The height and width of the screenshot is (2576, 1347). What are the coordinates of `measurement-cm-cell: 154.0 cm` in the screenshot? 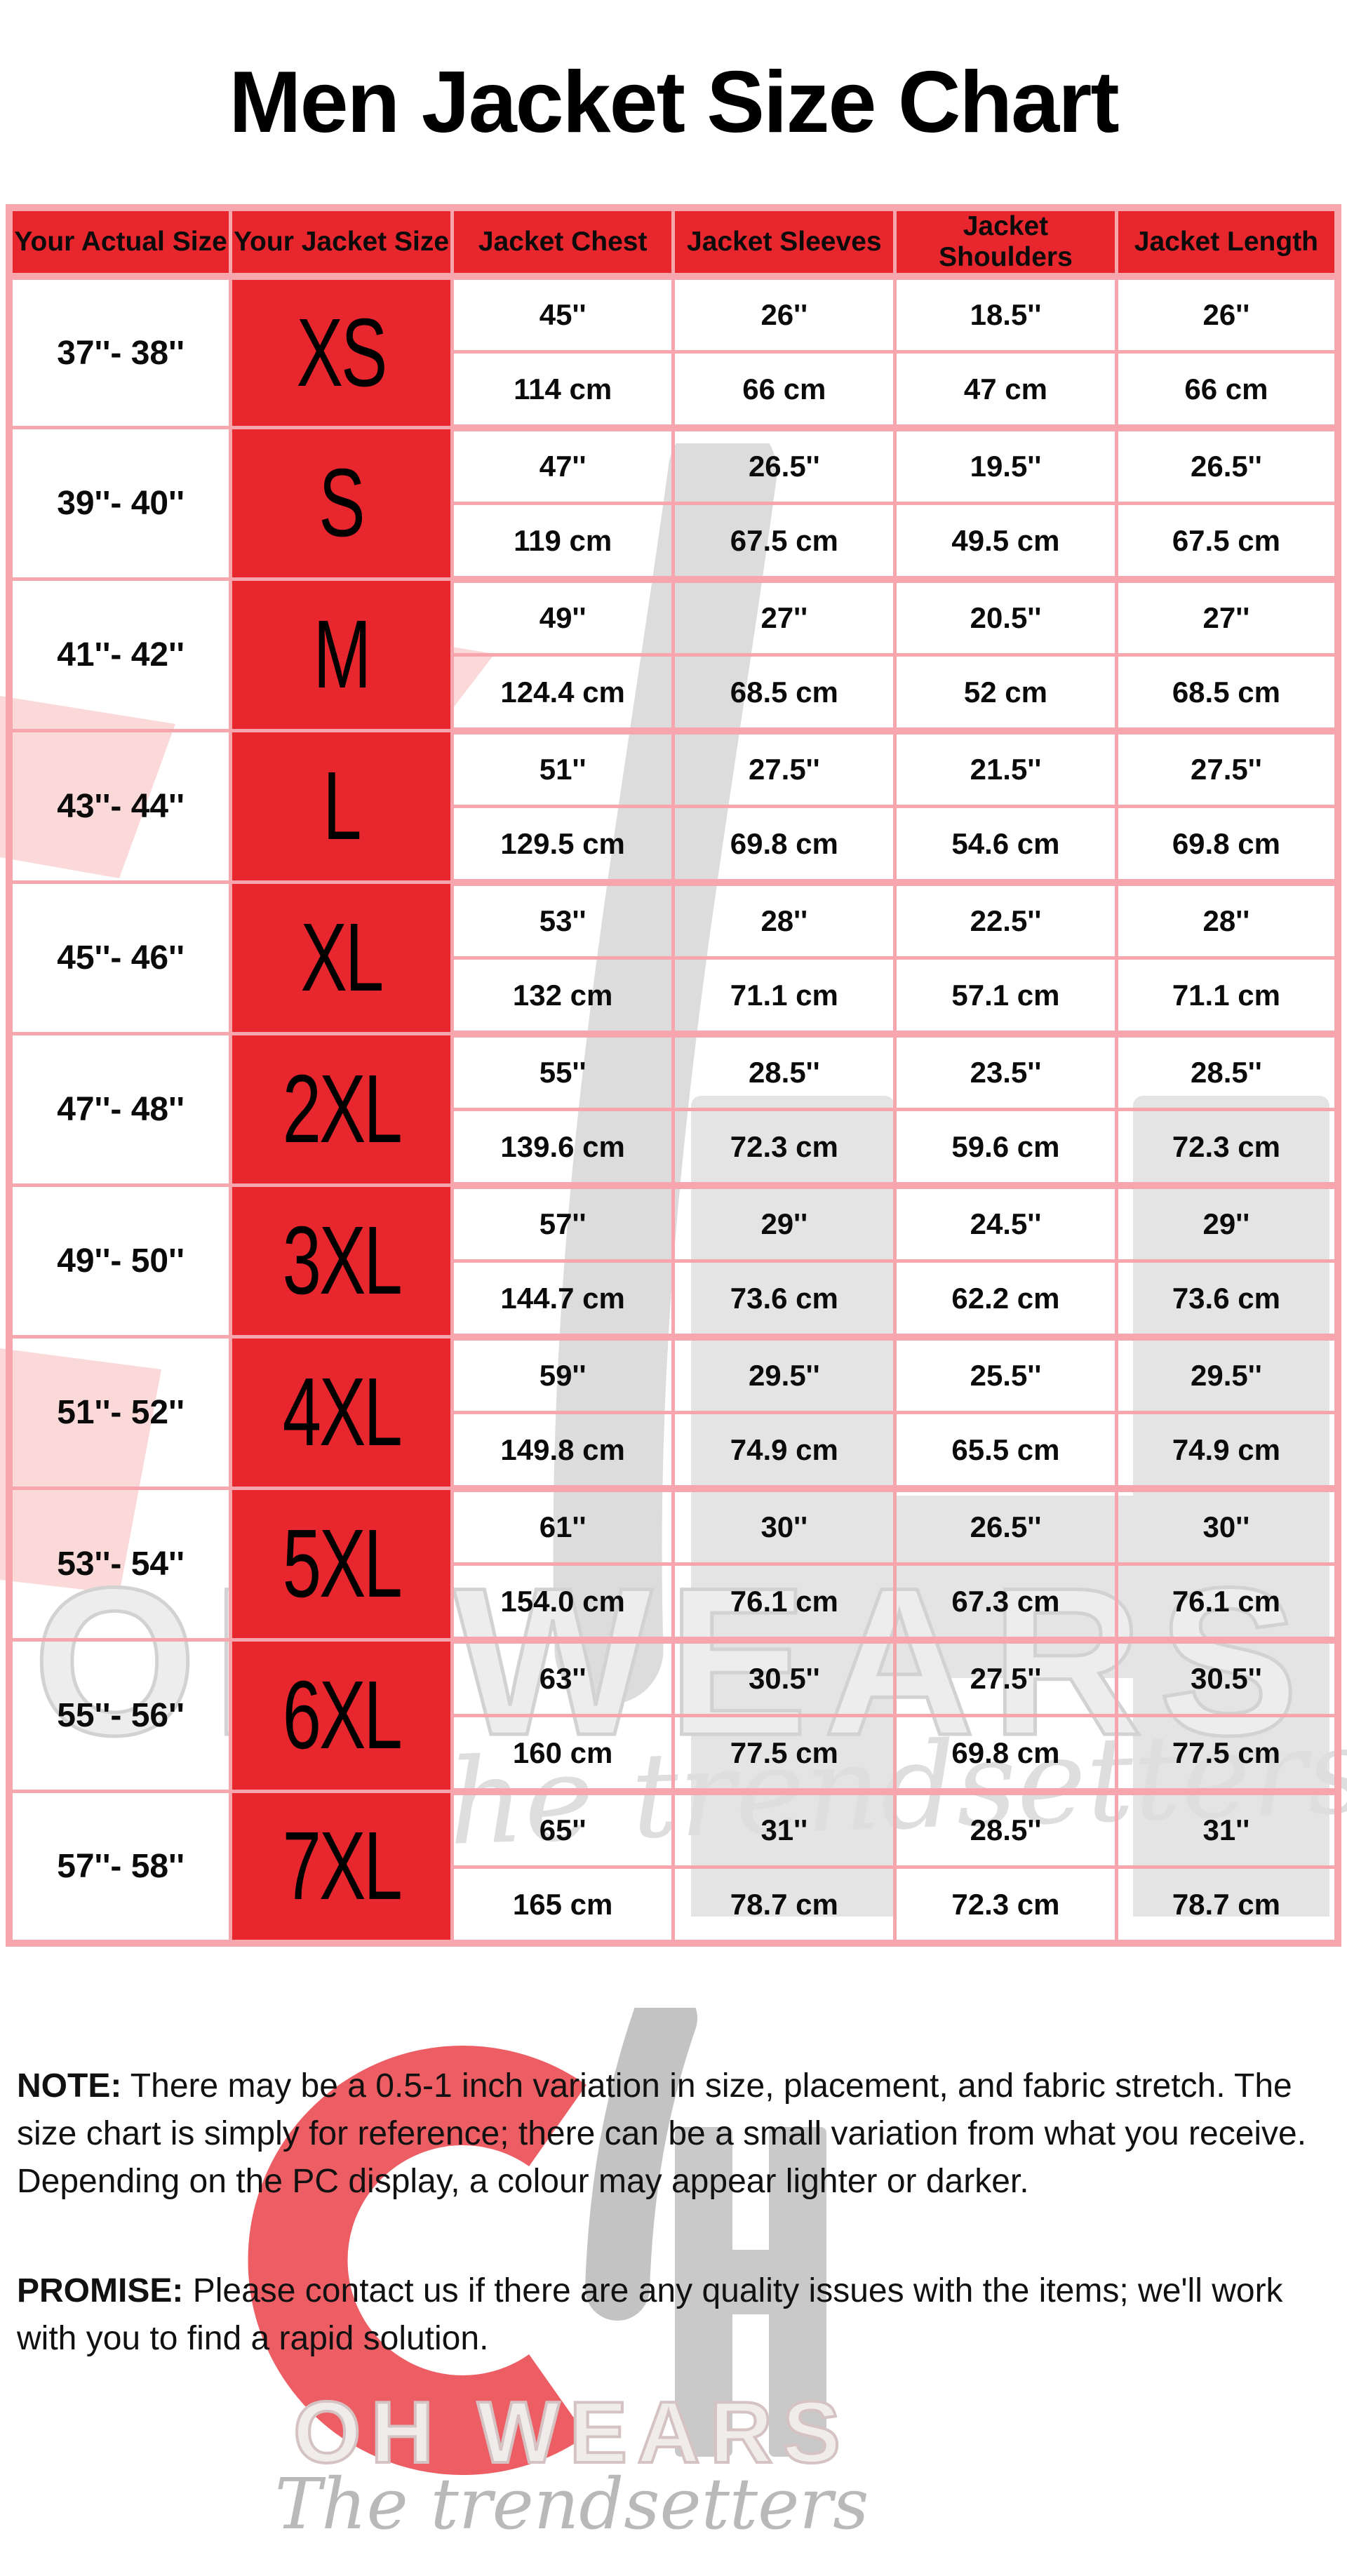 It's located at (563, 1603).